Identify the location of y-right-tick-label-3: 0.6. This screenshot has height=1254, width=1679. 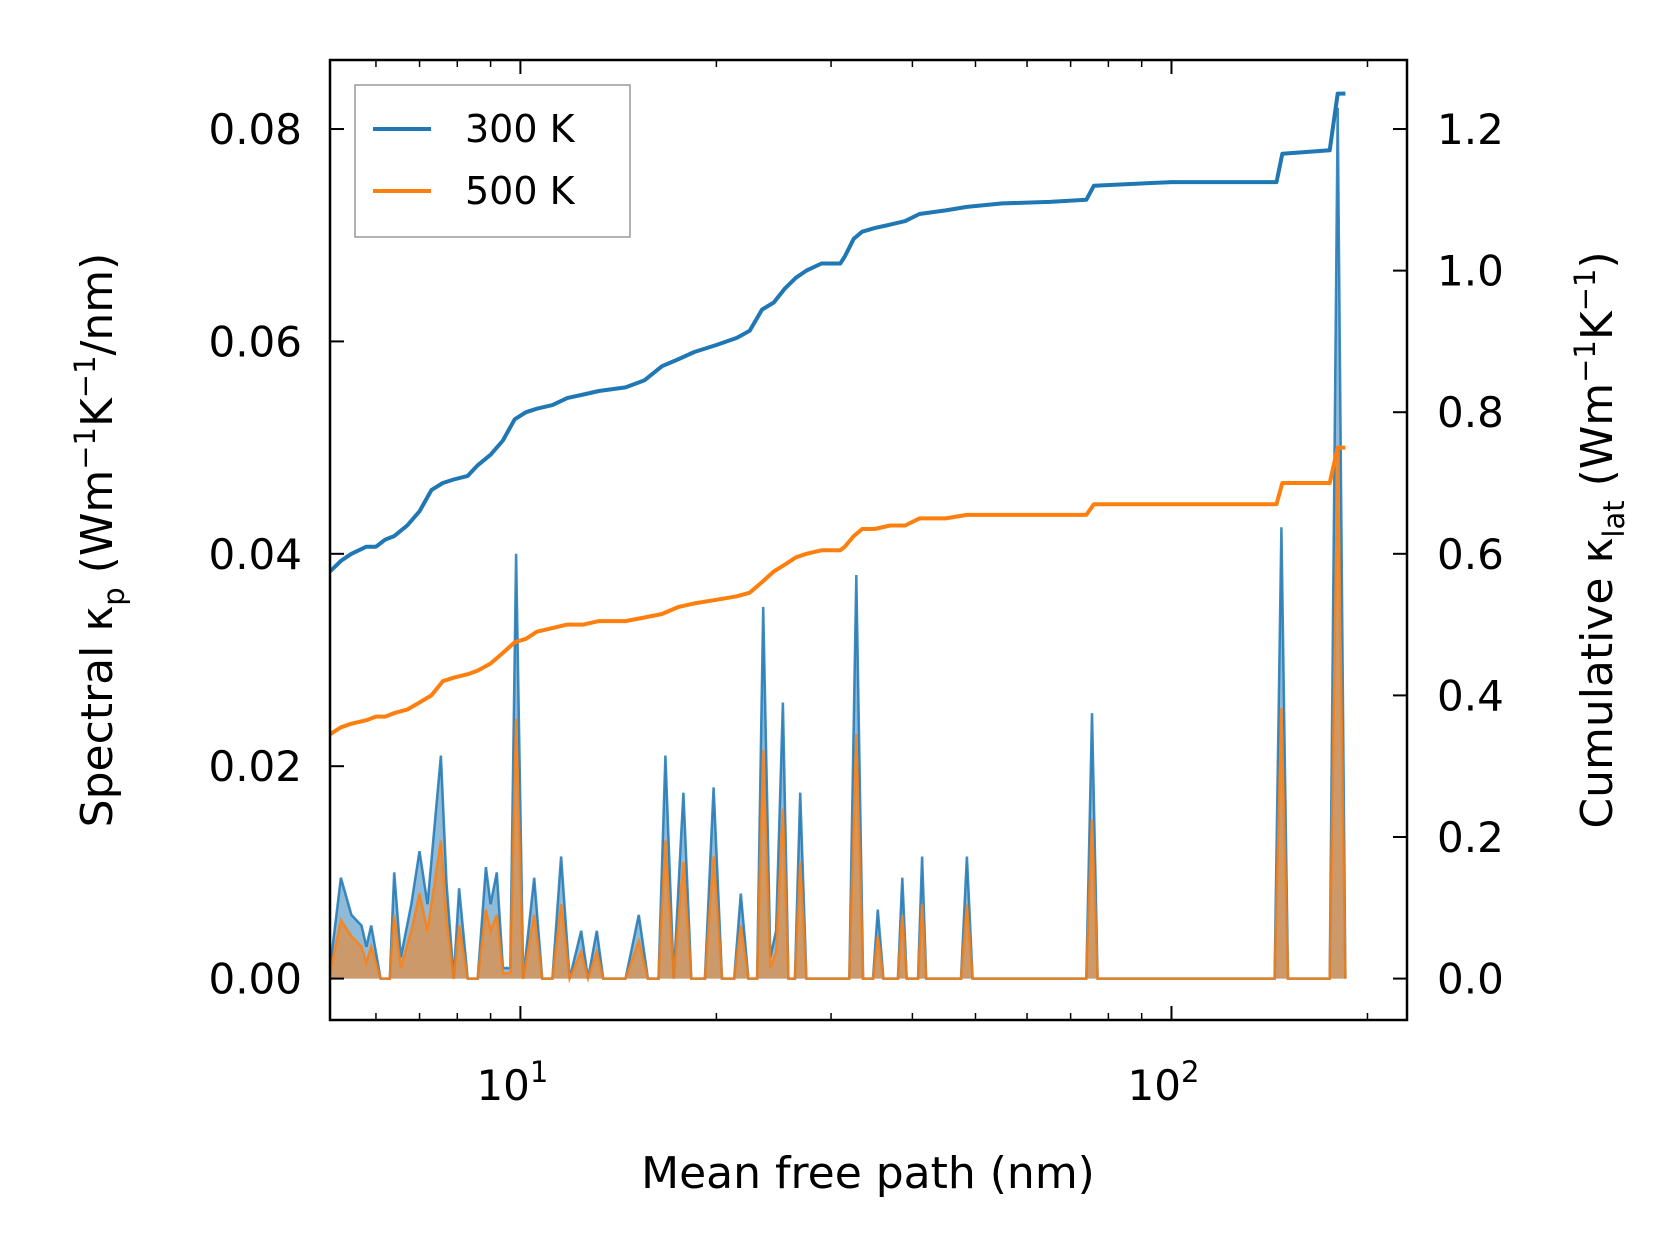
(1470, 554).